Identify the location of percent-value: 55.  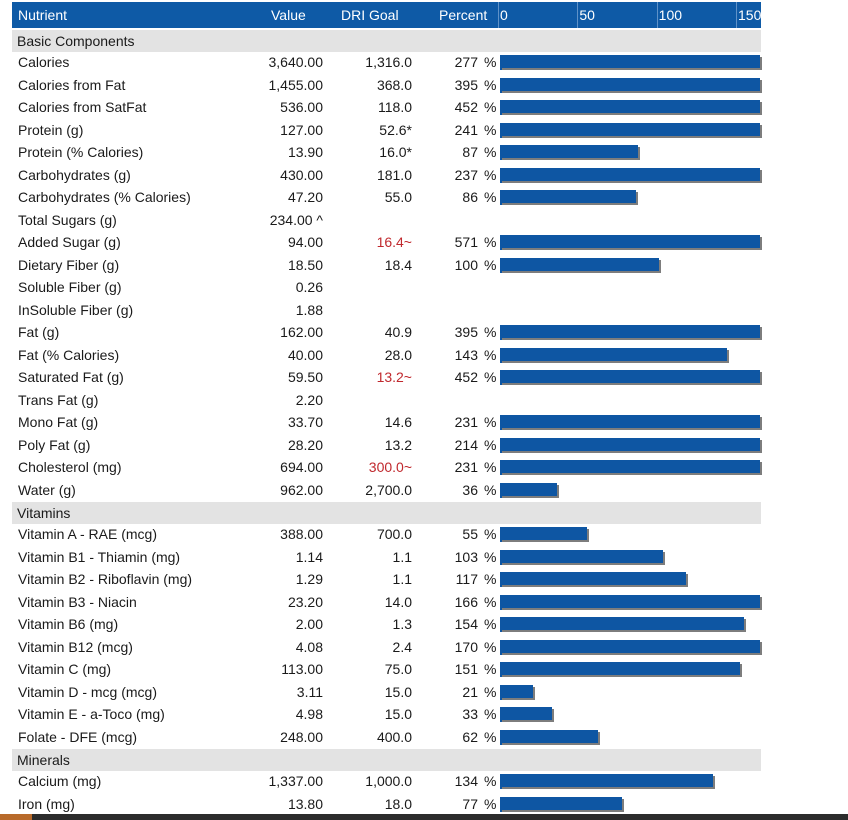
(470, 534).